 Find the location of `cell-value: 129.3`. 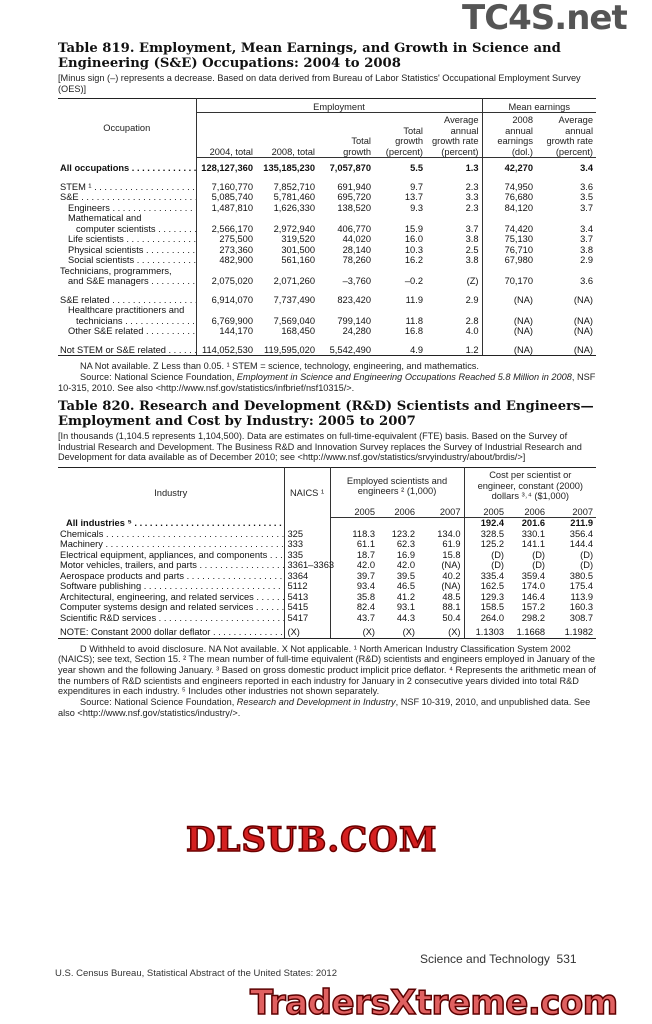

cell-value: 129.3 is located at coordinates (492, 596).